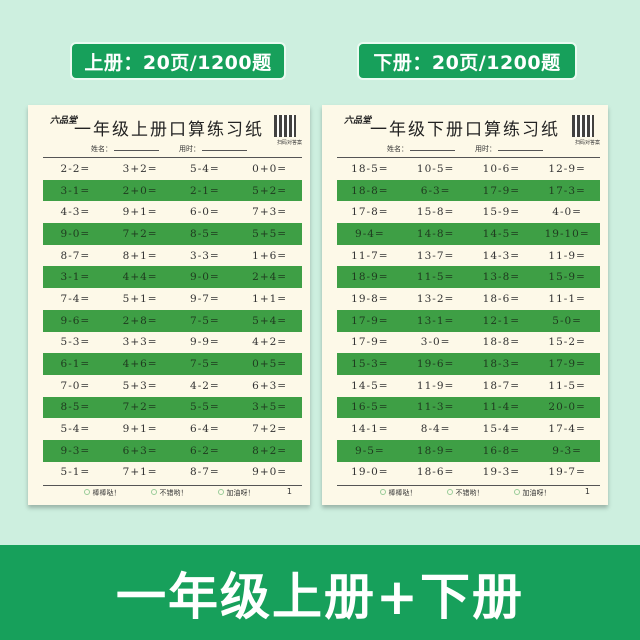 The width and height of the screenshot is (640, 640). I want to click on problem: 7-0=, so click(75, 385).